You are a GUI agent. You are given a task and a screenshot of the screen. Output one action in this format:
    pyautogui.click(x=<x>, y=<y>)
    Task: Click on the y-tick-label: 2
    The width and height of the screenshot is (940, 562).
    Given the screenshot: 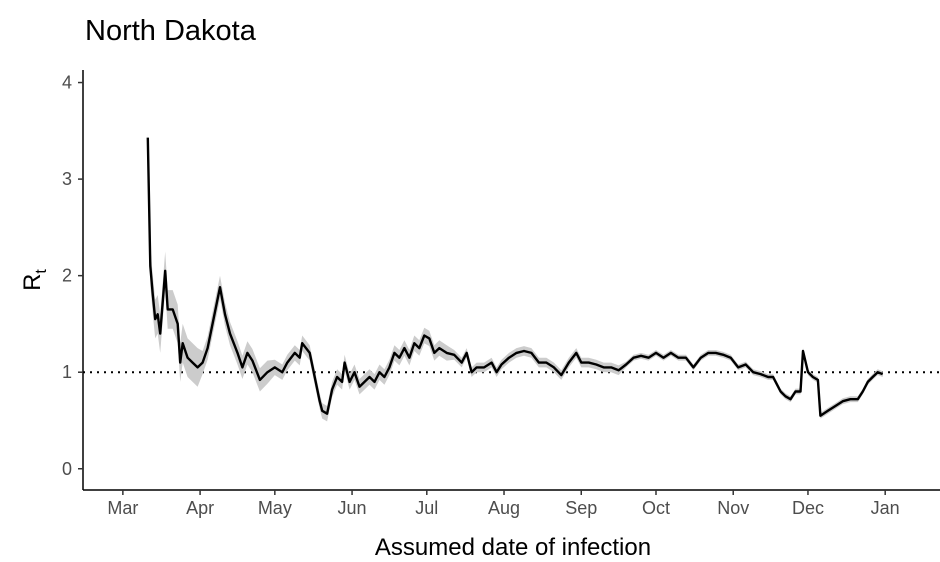 What is the action you would take?
    pyautogui.click(x=67, y=276)
    